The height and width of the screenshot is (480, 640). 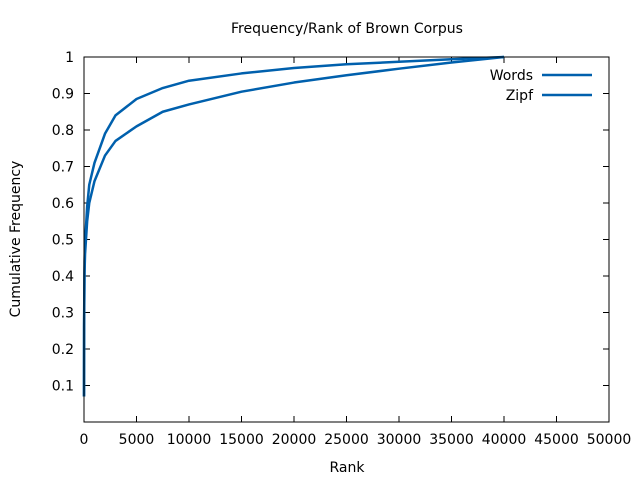 What do you see at coordinates (63, 314) in the screenshot?
I see `y-tick-label: 0.3` at bounding box center [63, 314].